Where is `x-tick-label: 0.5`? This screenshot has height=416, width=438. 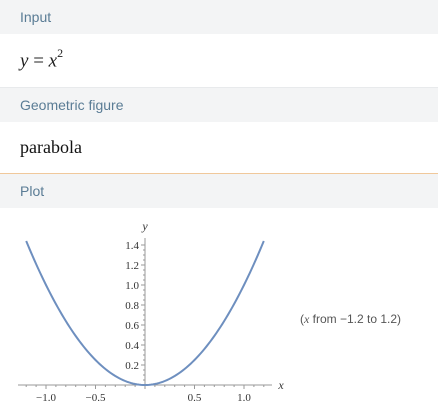
x-tick-label: 0.5 is located at coordinates (195, 398).